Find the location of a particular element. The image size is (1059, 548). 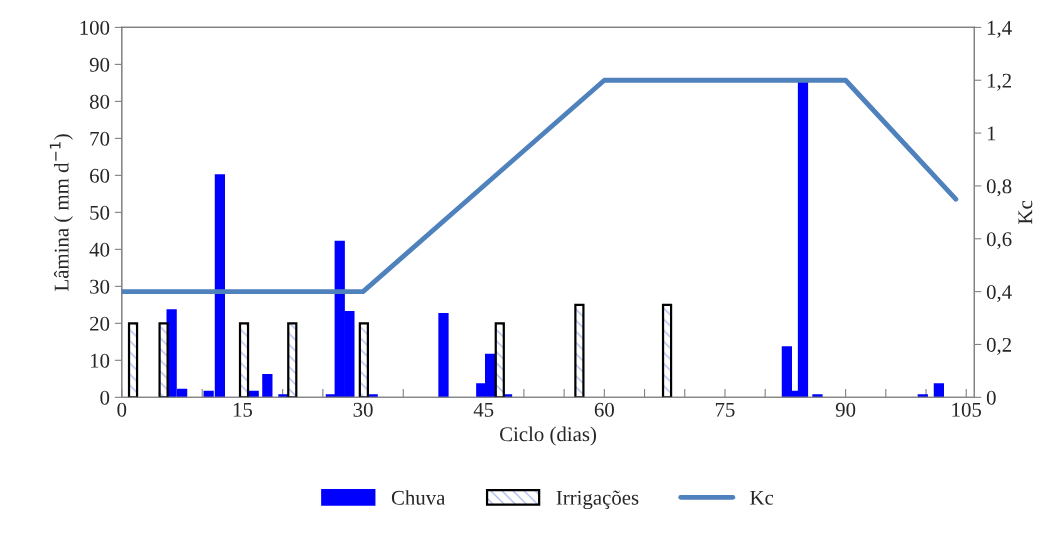

y-tick-label: 60 is located at coordinates (100, 175).